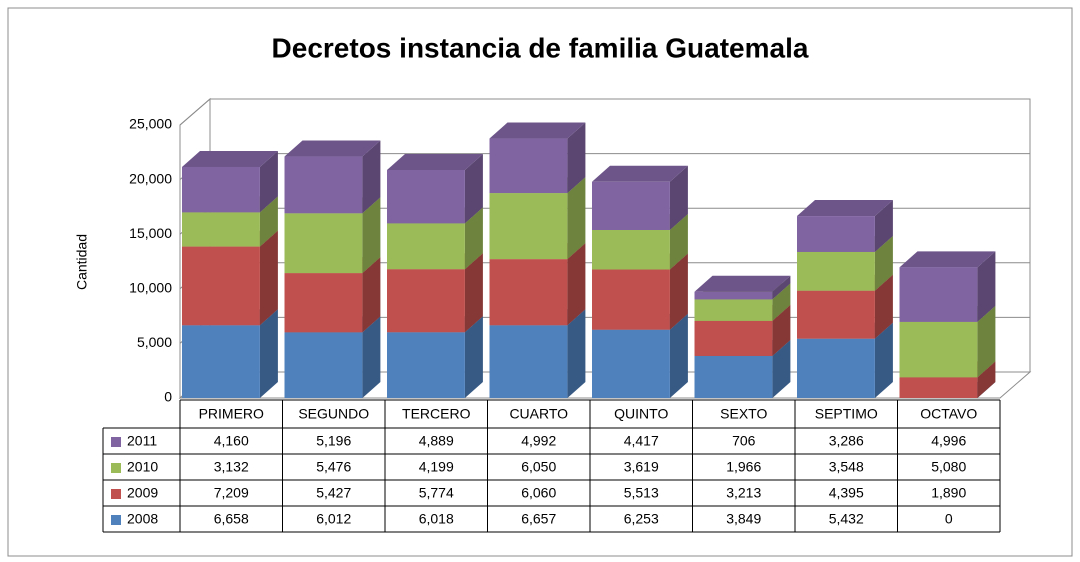  What do you see at coordinates (150, 233) in the screenshot?
I see `y-tick-label: 15,000` at bounding box center [150, 233].